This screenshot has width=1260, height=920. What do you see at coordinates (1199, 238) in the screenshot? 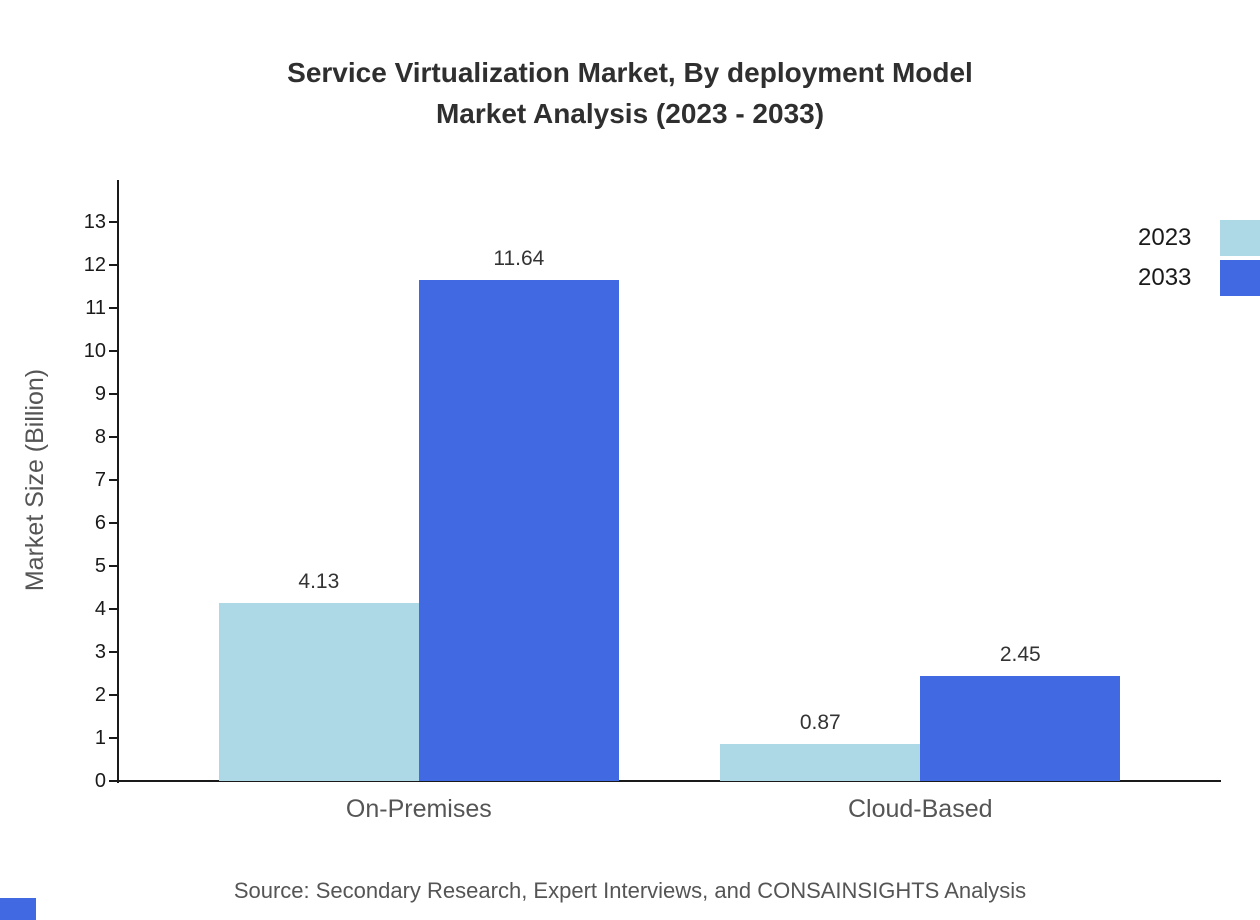
I see `legend-item-2023: 2023` at bounding box center [1199, 238].